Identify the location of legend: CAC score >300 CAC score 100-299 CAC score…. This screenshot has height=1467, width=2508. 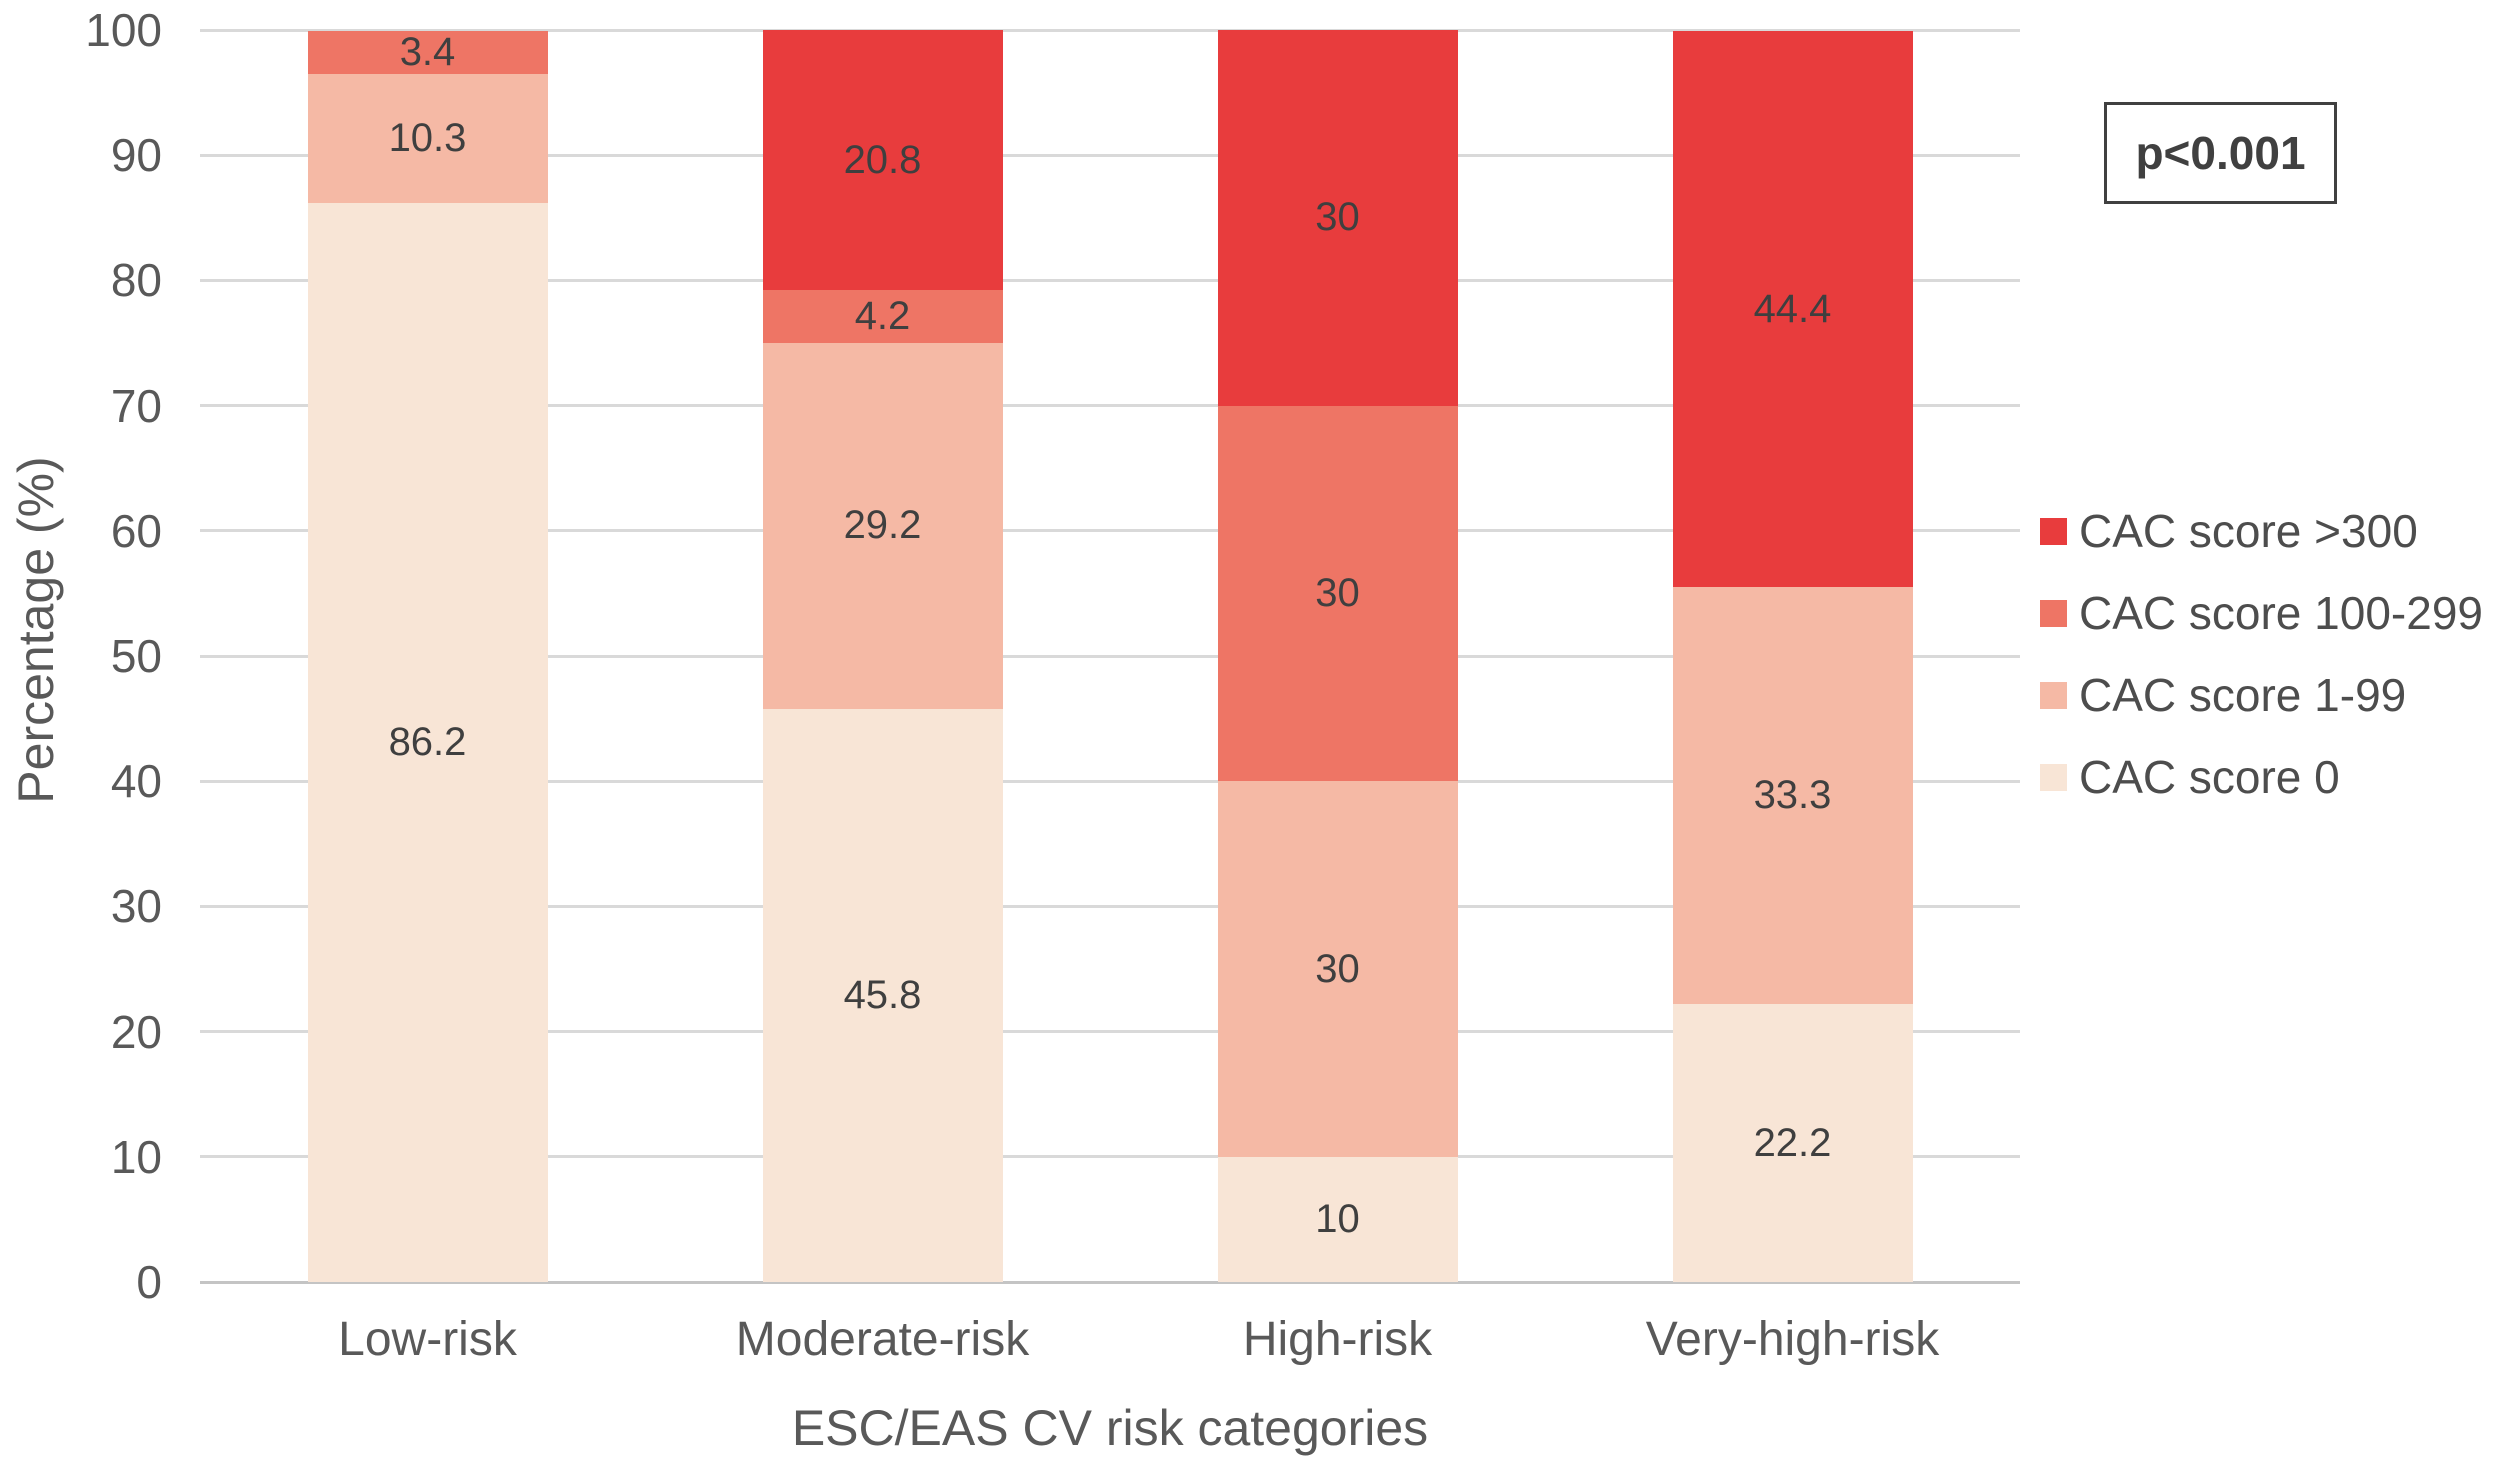
(2261, 669).